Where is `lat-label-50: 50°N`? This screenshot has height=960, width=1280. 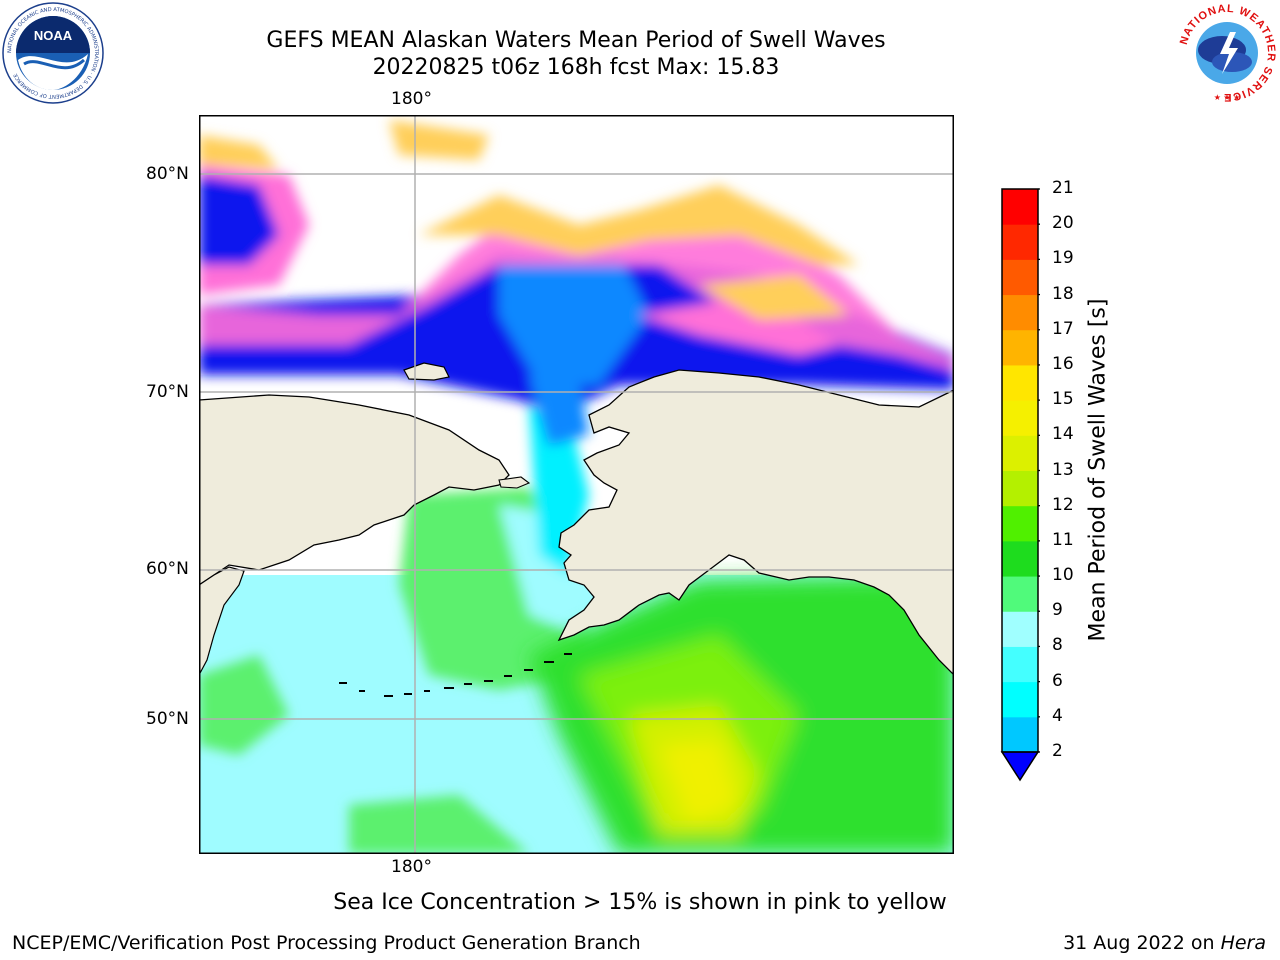 lat-label-50: 50°N is located at coordinates (167, 719).